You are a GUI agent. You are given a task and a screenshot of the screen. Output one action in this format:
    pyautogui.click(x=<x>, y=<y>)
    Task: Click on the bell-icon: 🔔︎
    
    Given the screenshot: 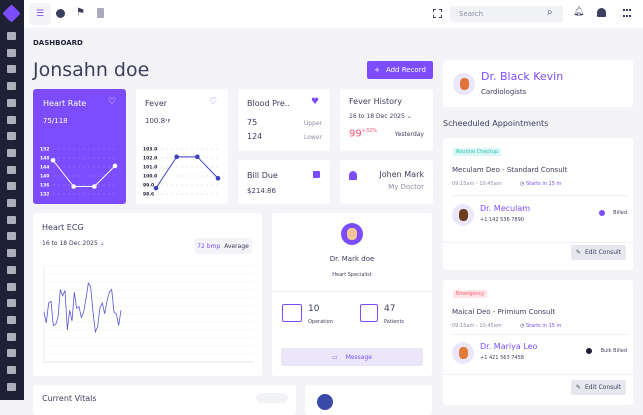 What is the action you would take?
    pyautogui.click(x=579, y=12)
    